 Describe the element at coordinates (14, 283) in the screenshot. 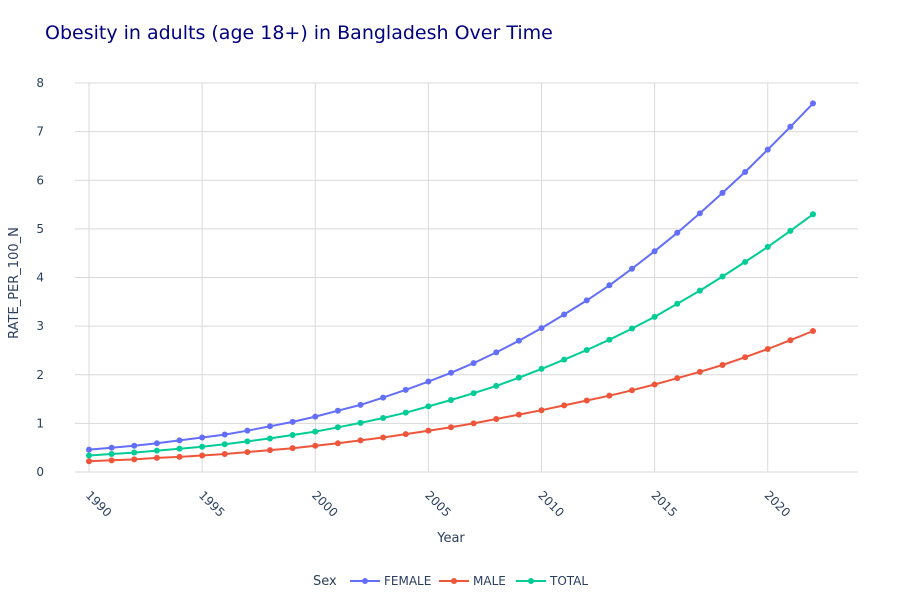

I see `y-axis-title: RATE_PER_100_N` at that location.